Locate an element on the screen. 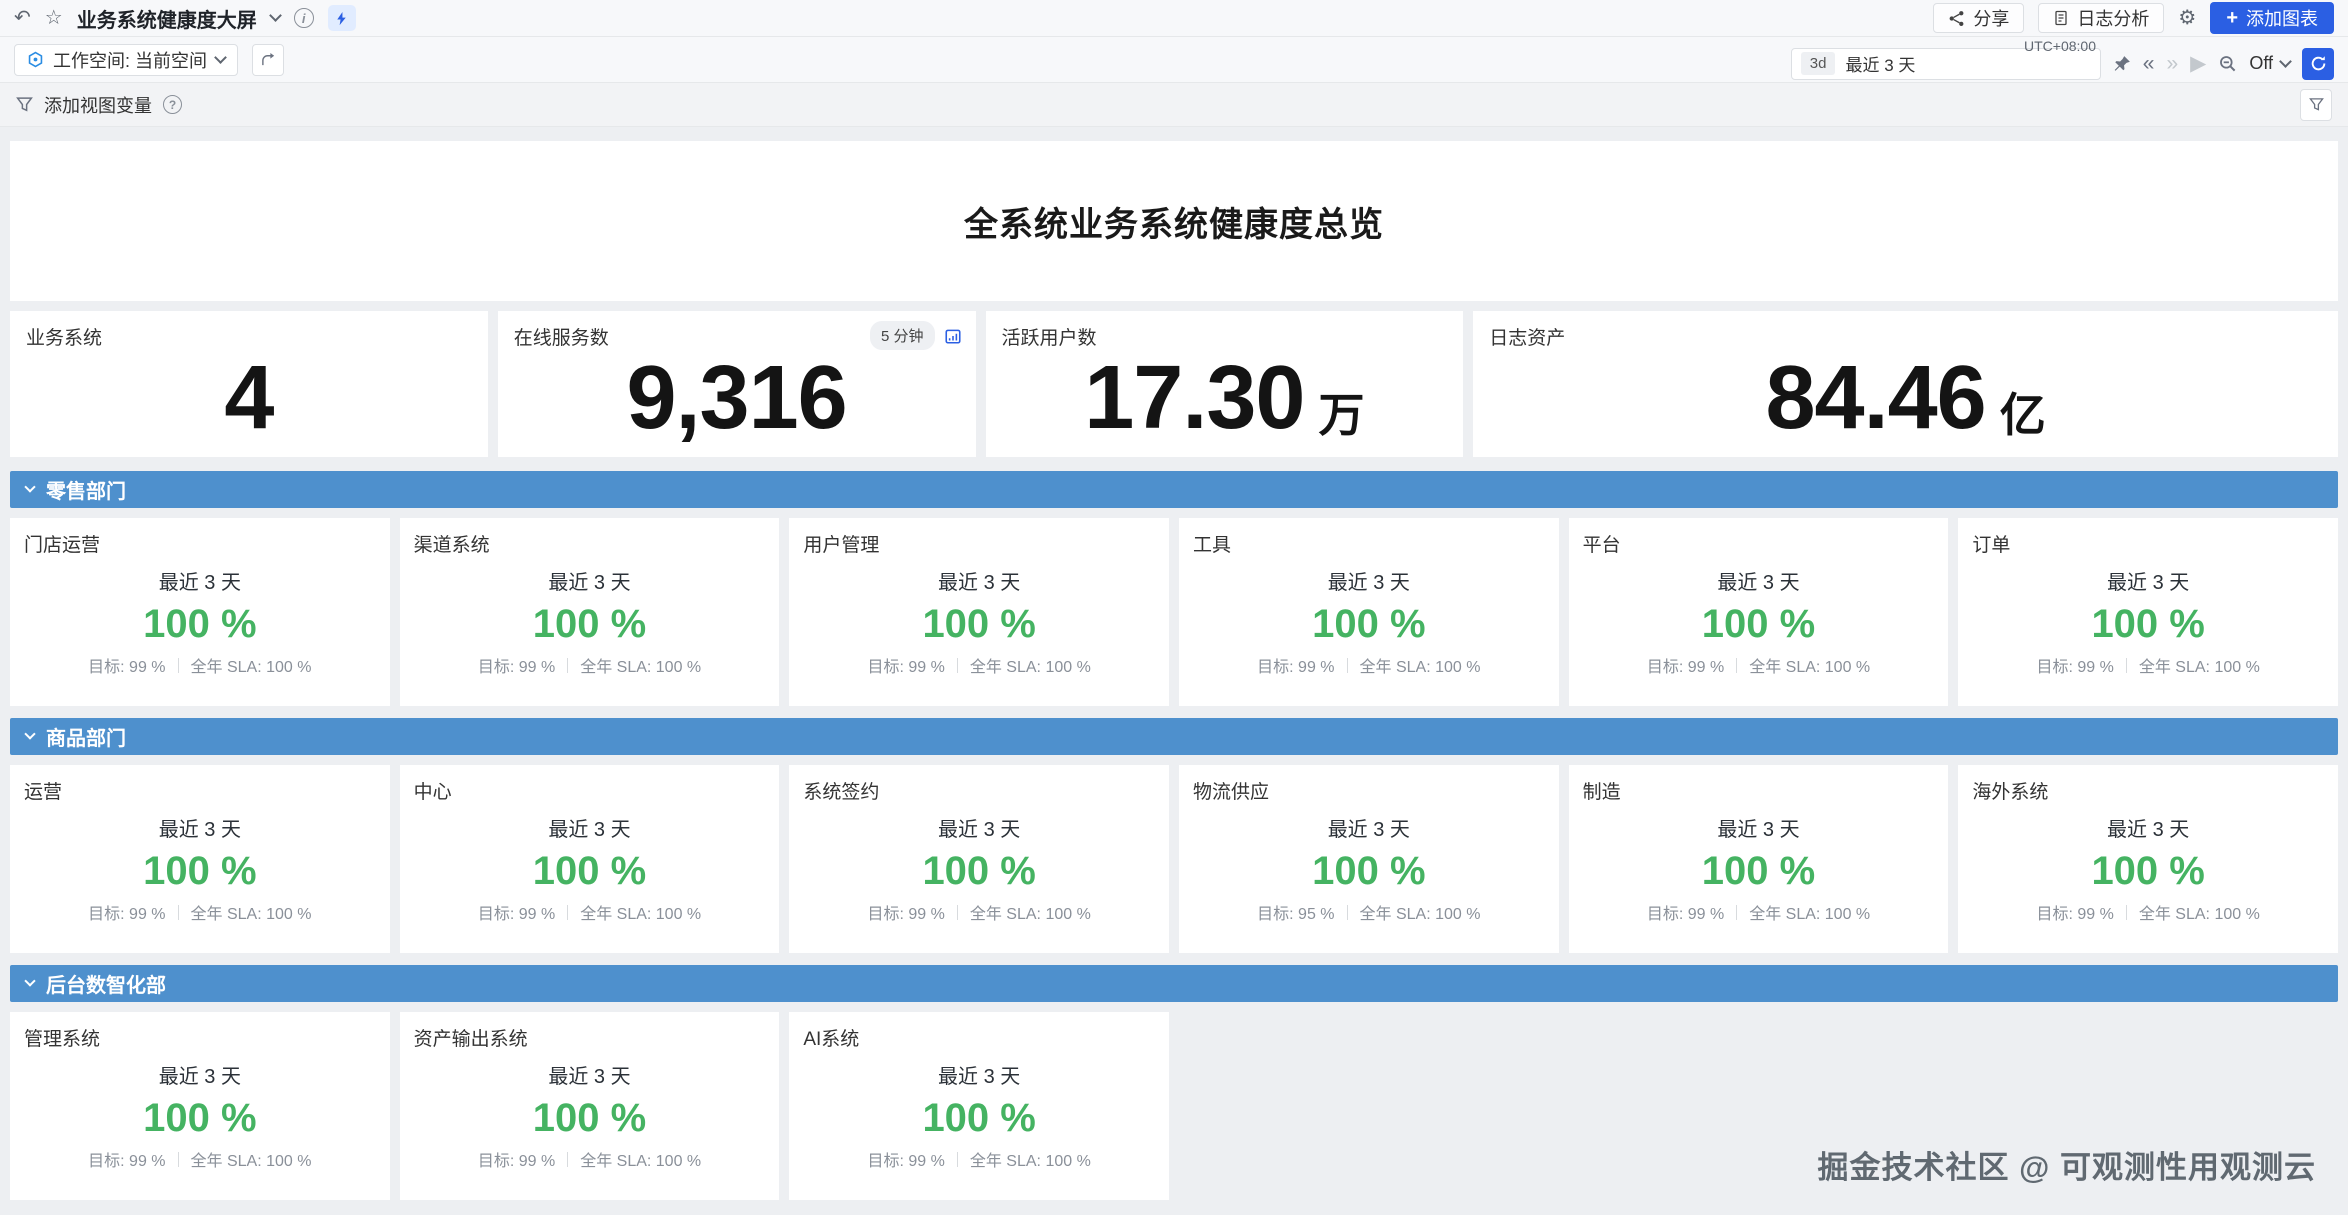  stat-value: 4 is located at coordinates (249, 397).